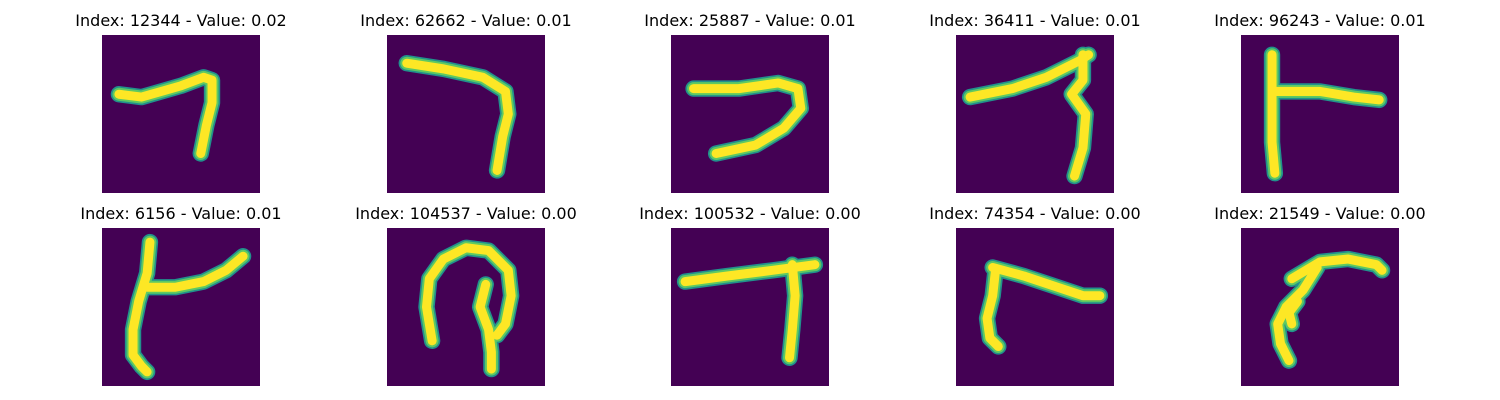  Describe the element at coordinates (1320, 20) in the screenshot. I see `panel-title: Index: 96243 - Value: 0.01` at that location.